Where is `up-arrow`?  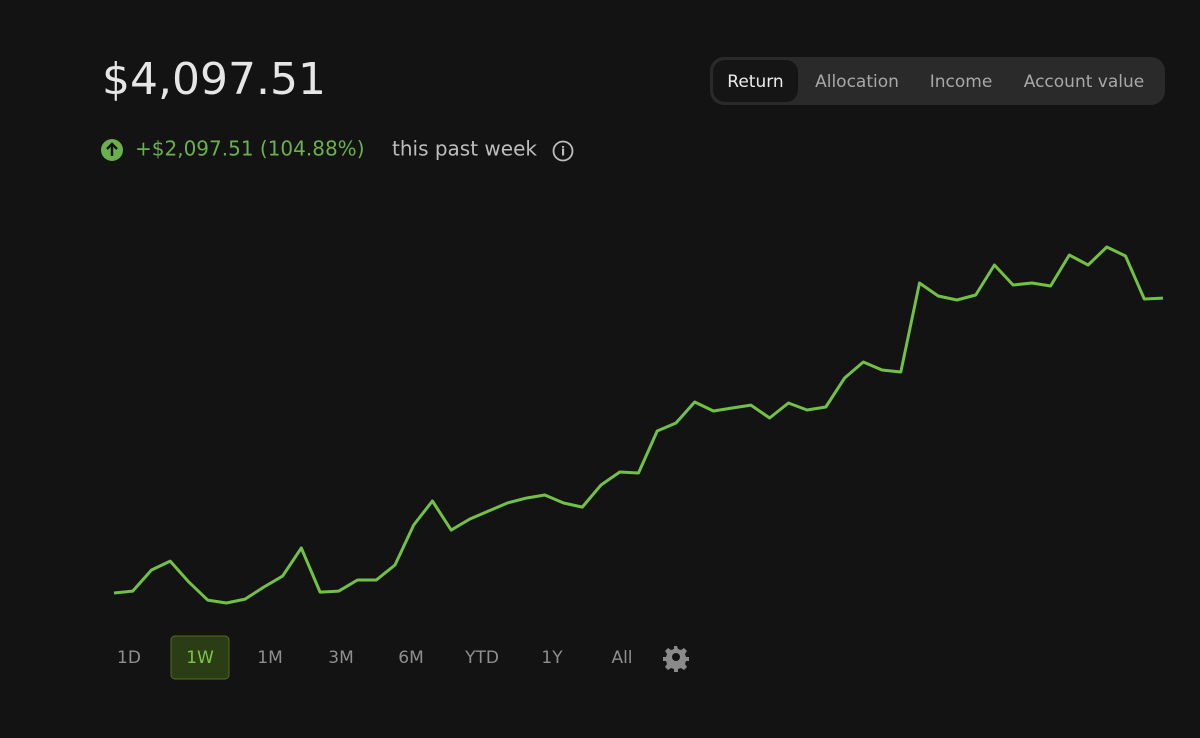
up-arrow is located at coordinates (112, 149).